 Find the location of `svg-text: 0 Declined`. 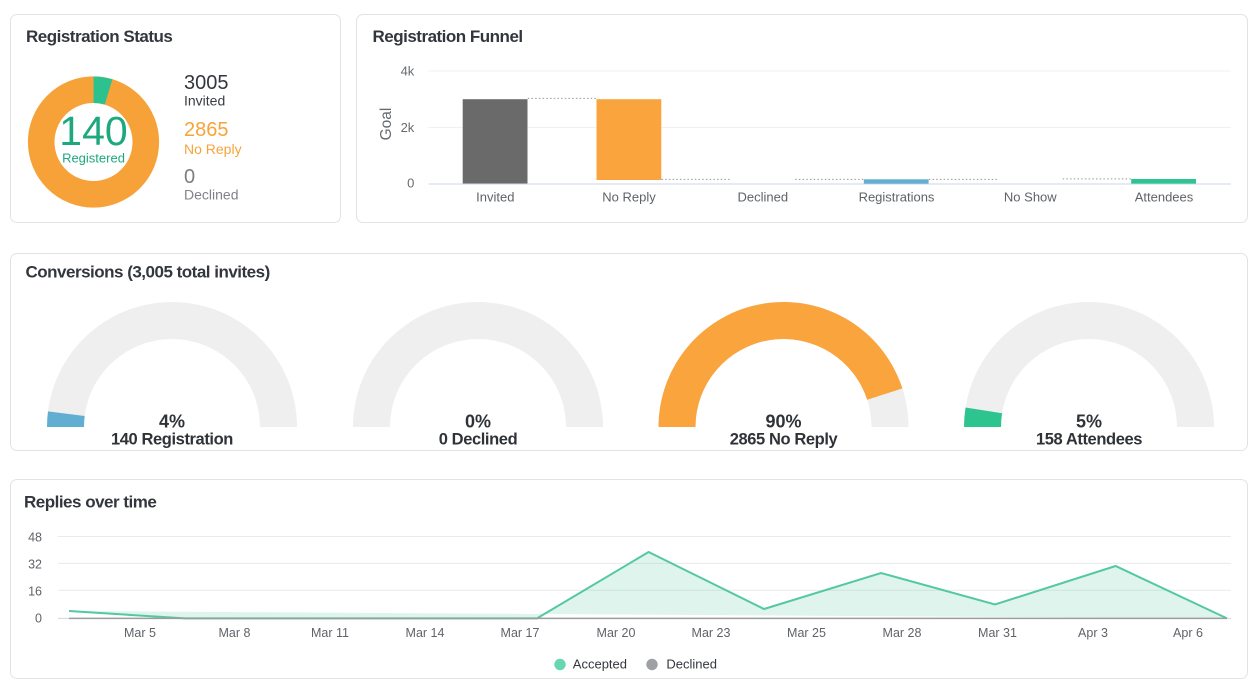

svg-text: 0 Declined is located at coordinates (478, 440).